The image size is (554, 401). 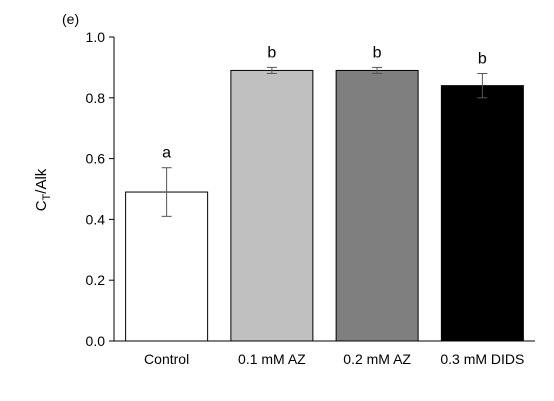 I want to click on x-tick-label: 0.3 mM DIDS, so click(x=482, y=359).